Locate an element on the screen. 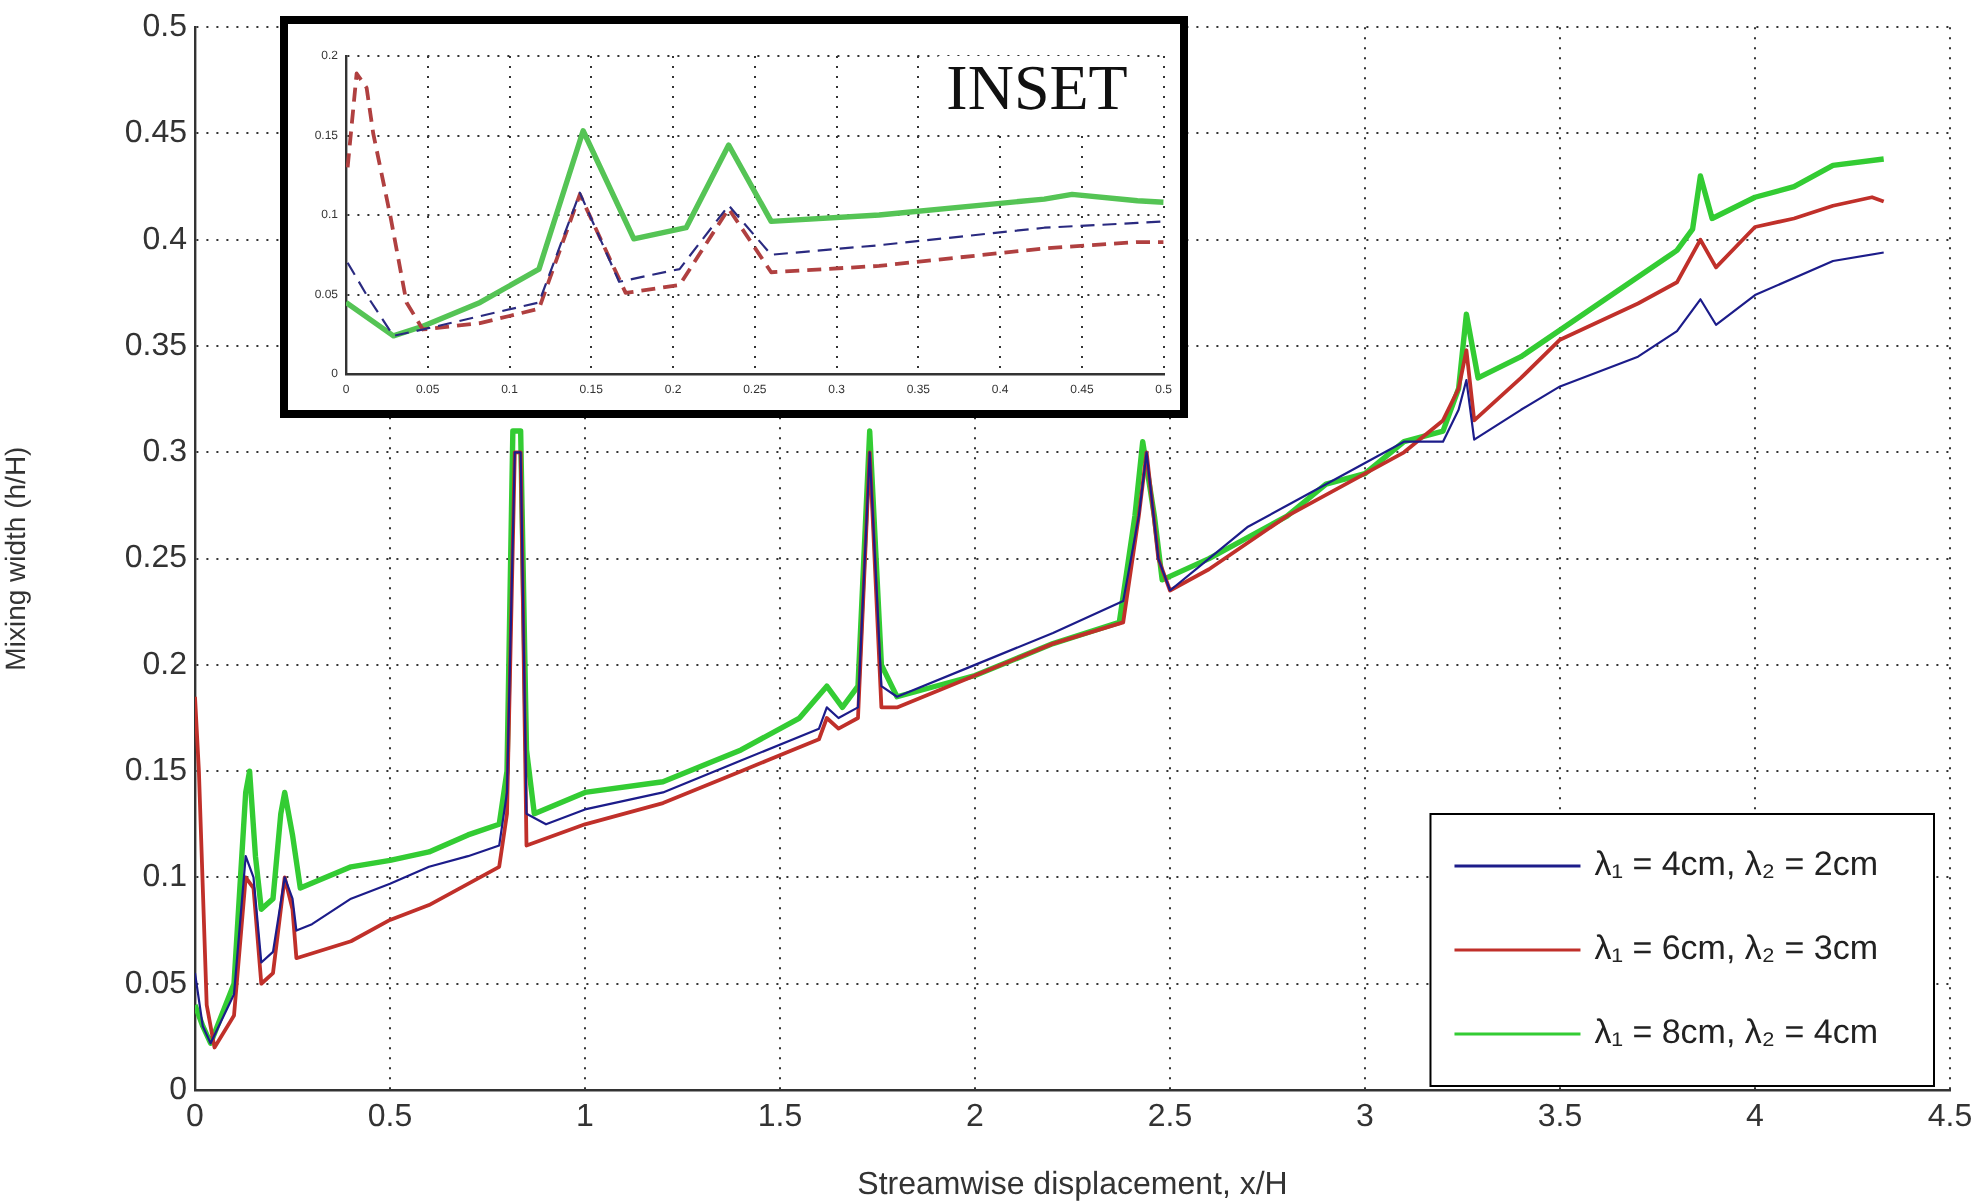 This screenshot has height=1204, width=1988. y-tick-label: 0.35 is located at coordinates (156, 345).